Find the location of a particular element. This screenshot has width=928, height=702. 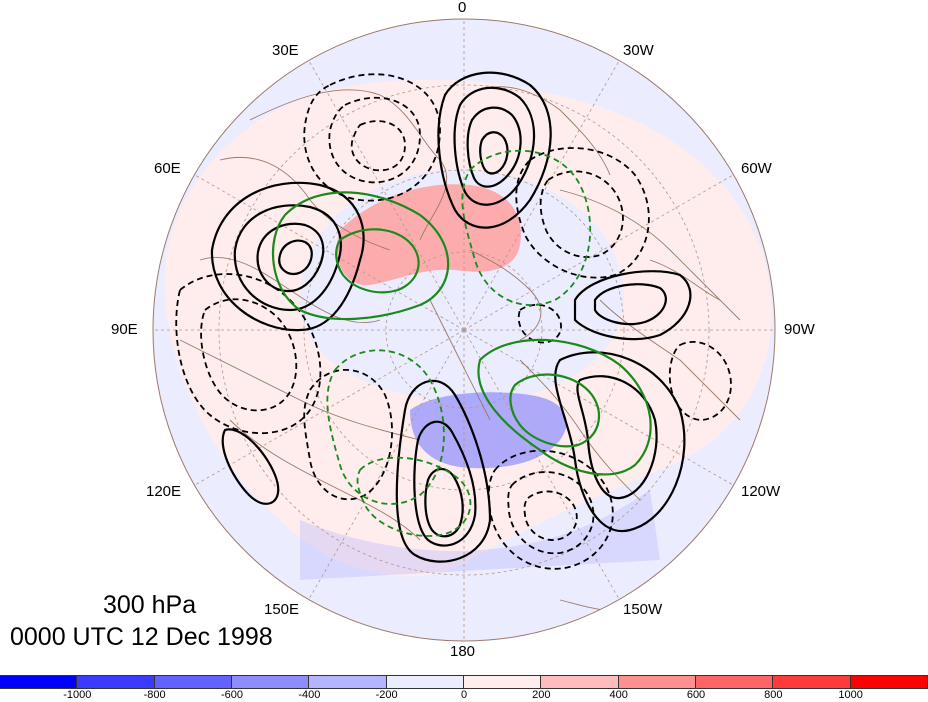

contour-green-europe is located at coordinates (360, 256).